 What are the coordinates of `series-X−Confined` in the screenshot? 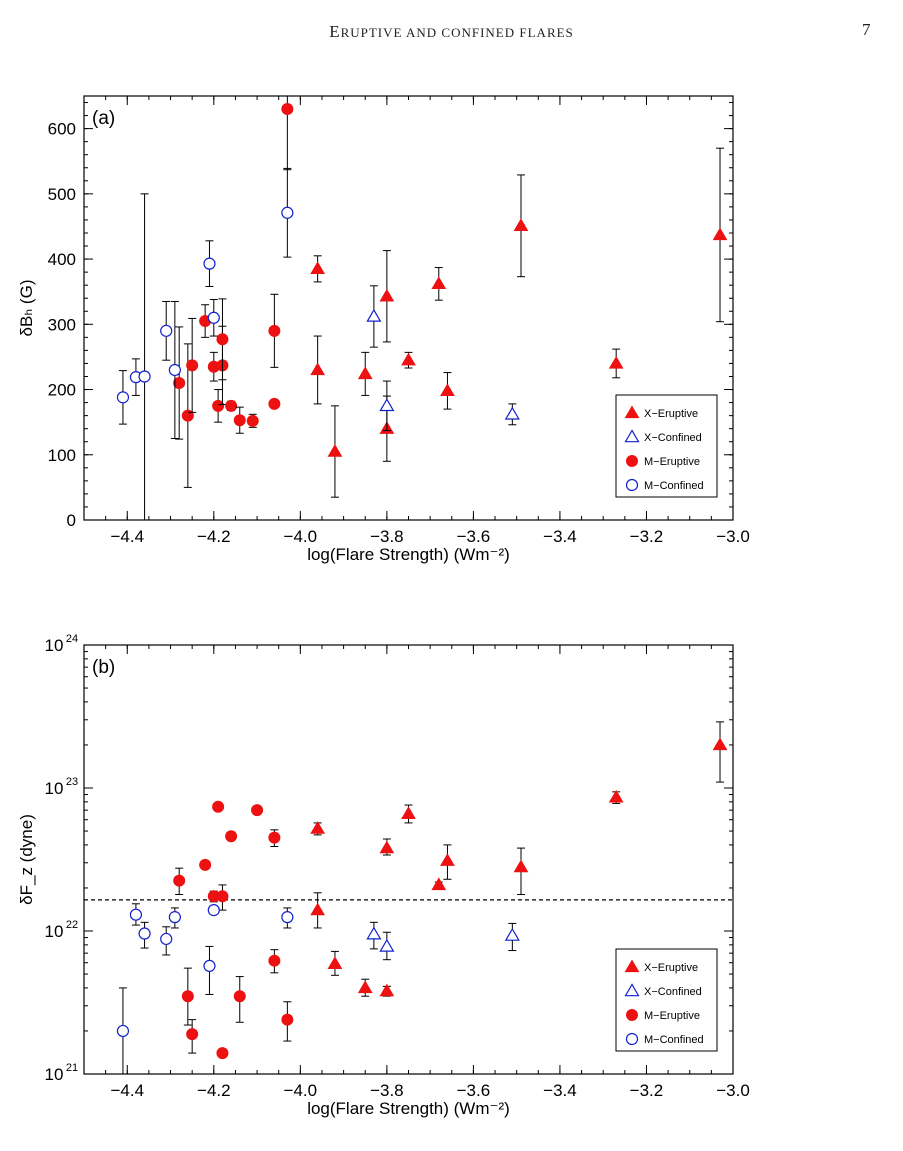 It's located at (443, 941).